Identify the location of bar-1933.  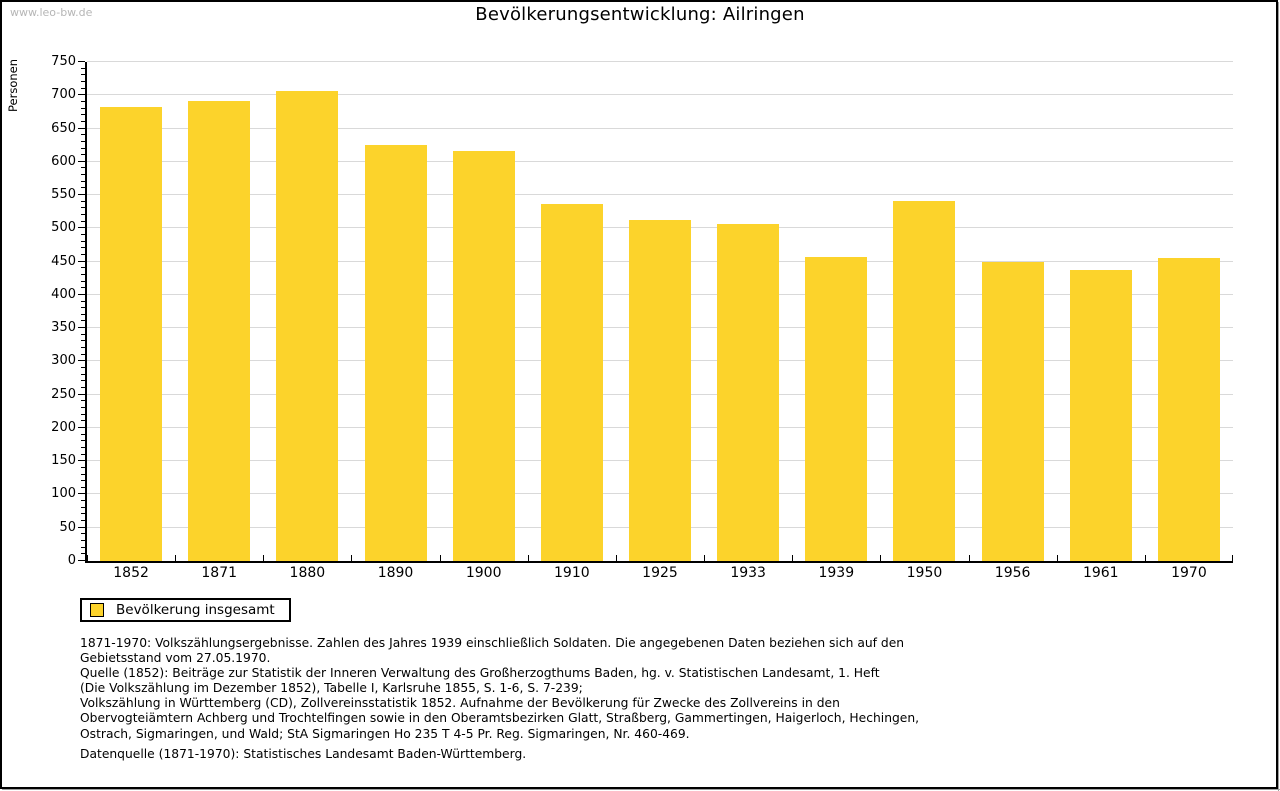
(748, 392).